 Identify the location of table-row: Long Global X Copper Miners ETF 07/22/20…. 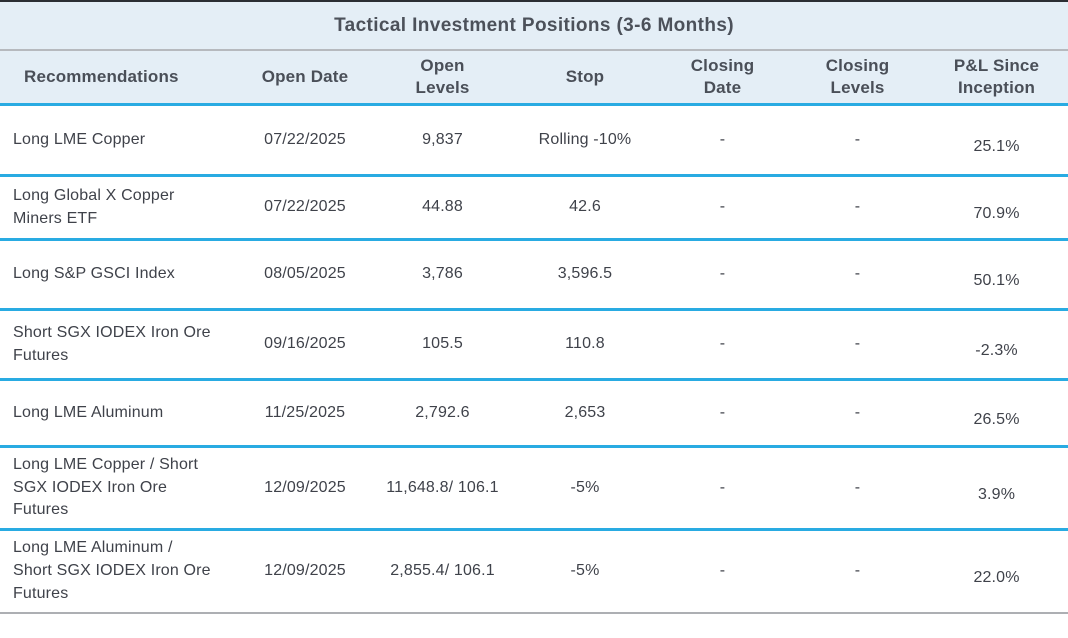
(534, 208).